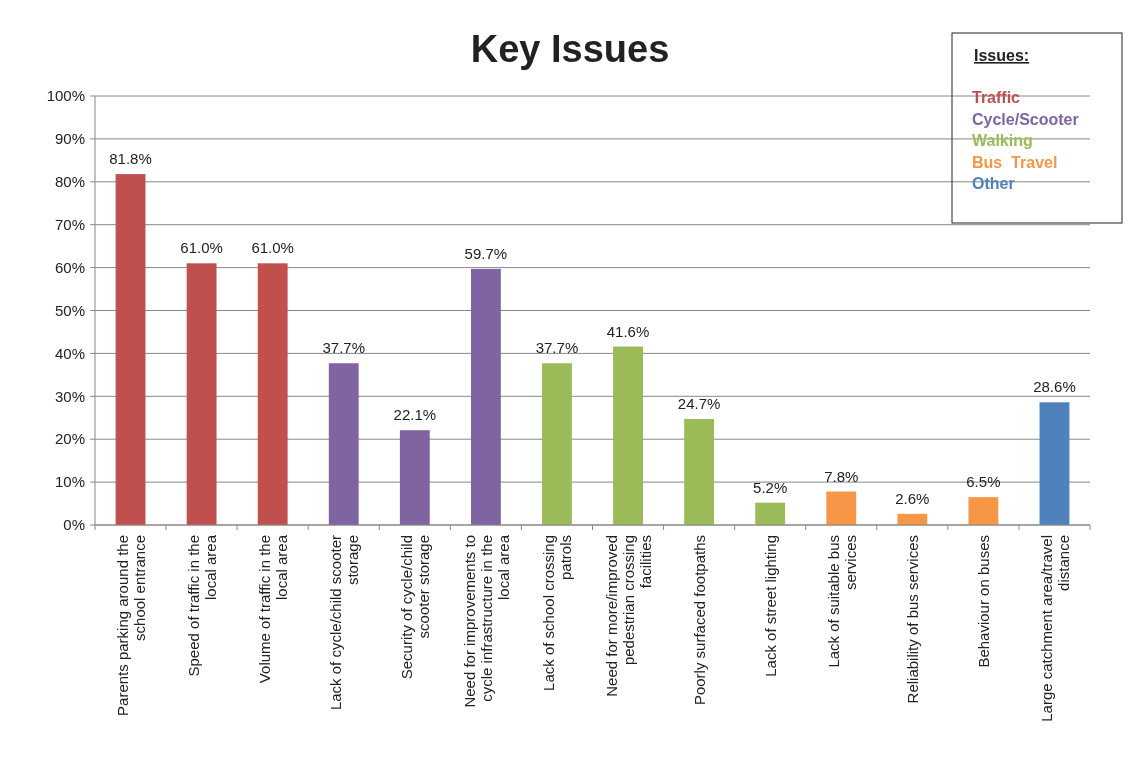  I want to click on text: Other, so click(993, 183).